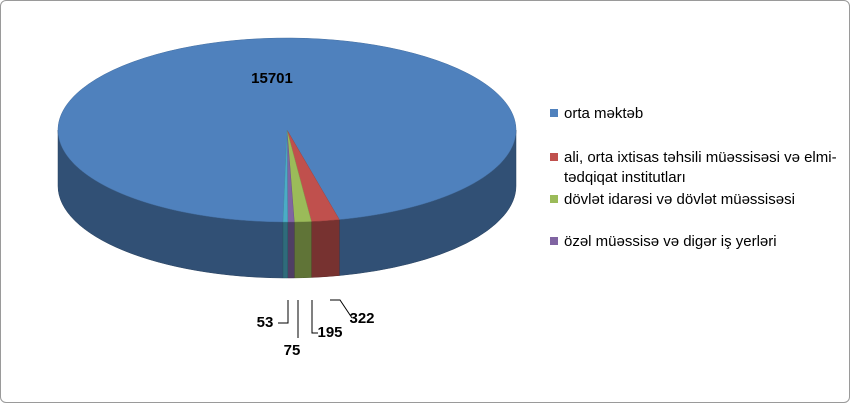  Describe the element at coordinates (679, 199) in the screenshot. I see `legend-label: dövlət idarəsi və dövlət müəssisəsi` at that location.